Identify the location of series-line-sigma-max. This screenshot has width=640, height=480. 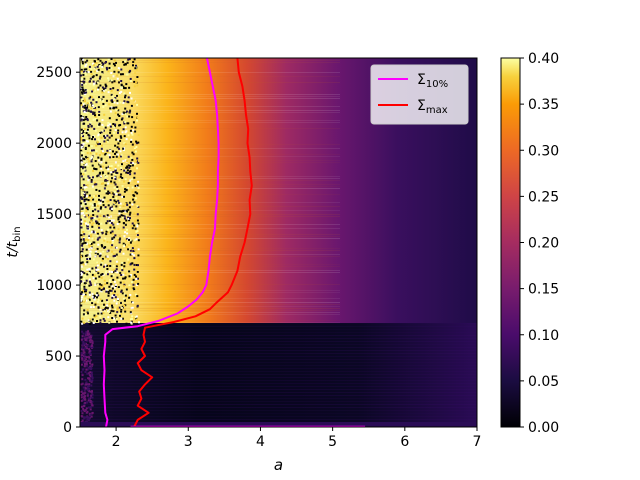
(193, 242).